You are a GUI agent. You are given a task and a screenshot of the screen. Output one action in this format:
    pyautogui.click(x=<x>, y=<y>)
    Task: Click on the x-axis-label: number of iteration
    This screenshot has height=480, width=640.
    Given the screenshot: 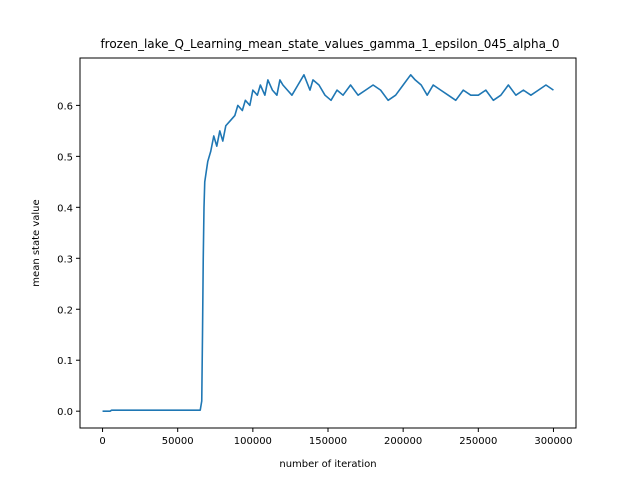 What is the action you would take?
    pyautogui.click(x=327, y=464)
    